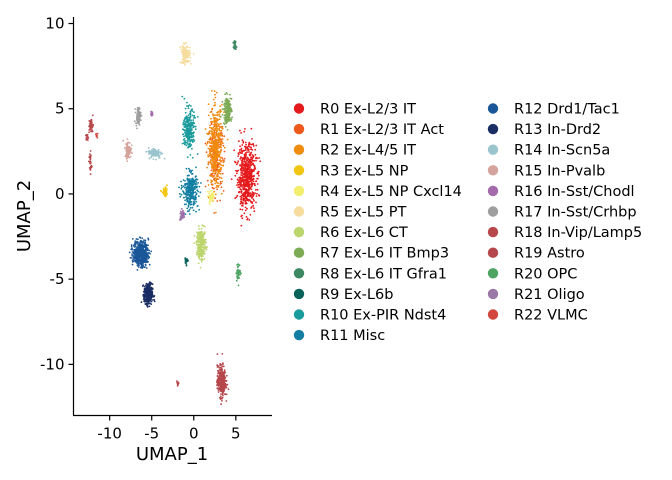 This screenshot has height=480, width=672. What do you see at coordinates (559, 171) in the screenshot?
I see `legend-label: R15 In-Pvalb` at bounding box center [559, 171].